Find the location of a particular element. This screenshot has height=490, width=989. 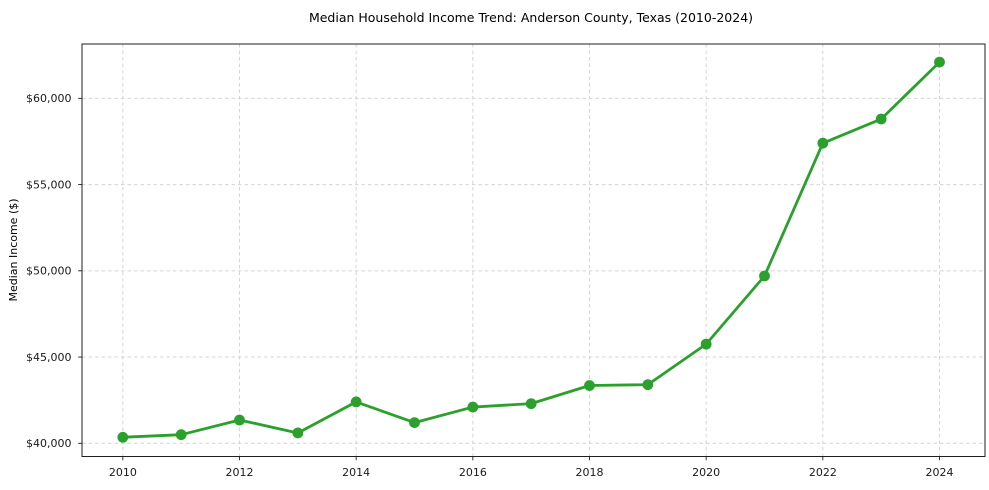

x-tick-label: 2018 is located at coordinates (590, 472).